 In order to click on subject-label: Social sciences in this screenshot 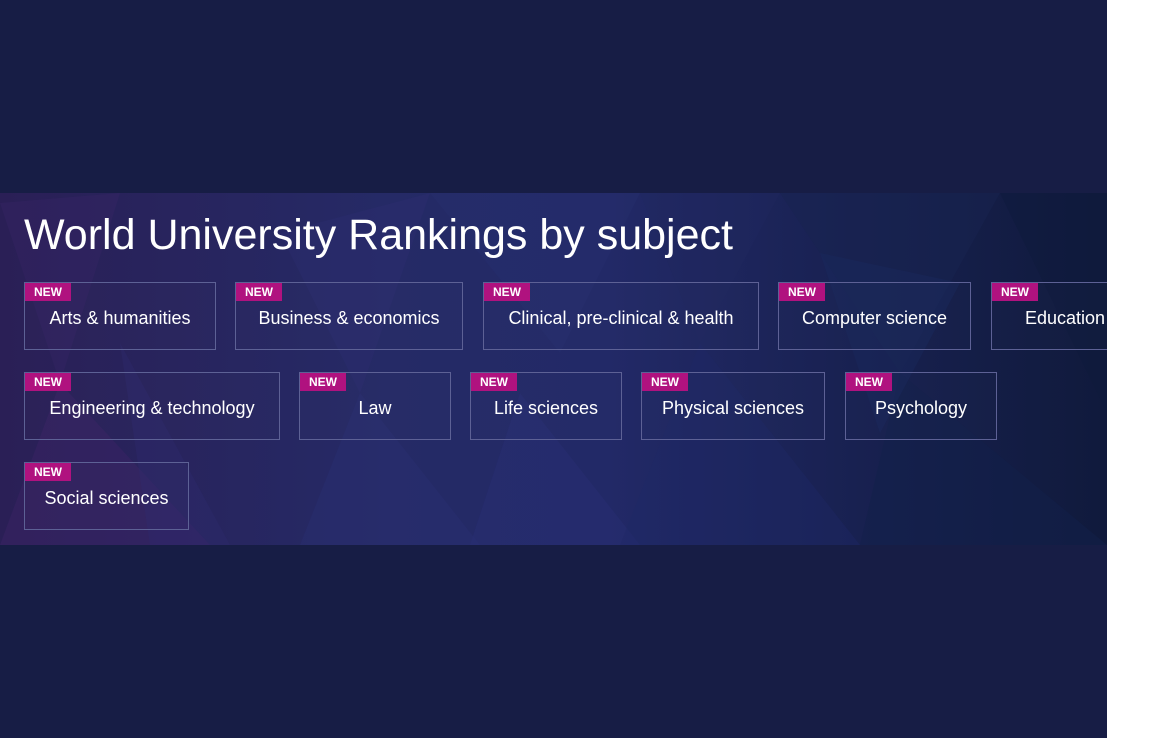, I will do `click(106, 498)`.